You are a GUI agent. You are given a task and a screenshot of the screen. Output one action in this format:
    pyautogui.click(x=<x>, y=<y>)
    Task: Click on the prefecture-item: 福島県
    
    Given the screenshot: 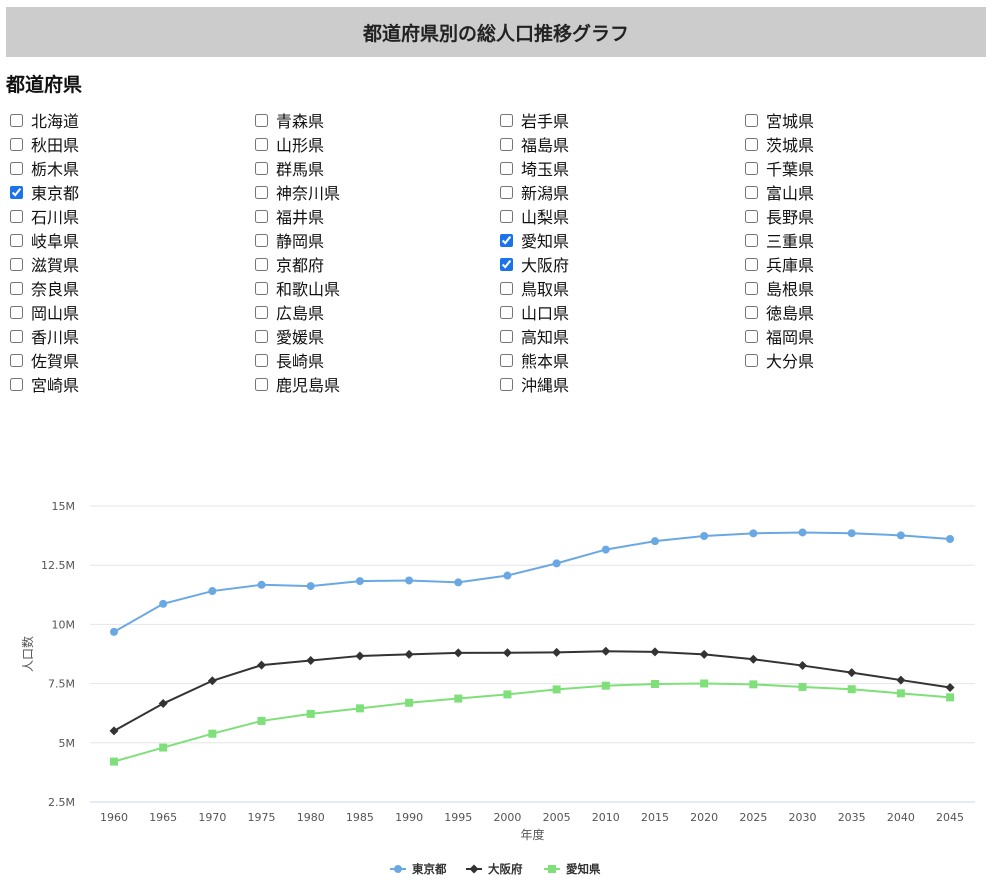 What is the action you would take?
    pyautogui.click(x=622, y=144)
    